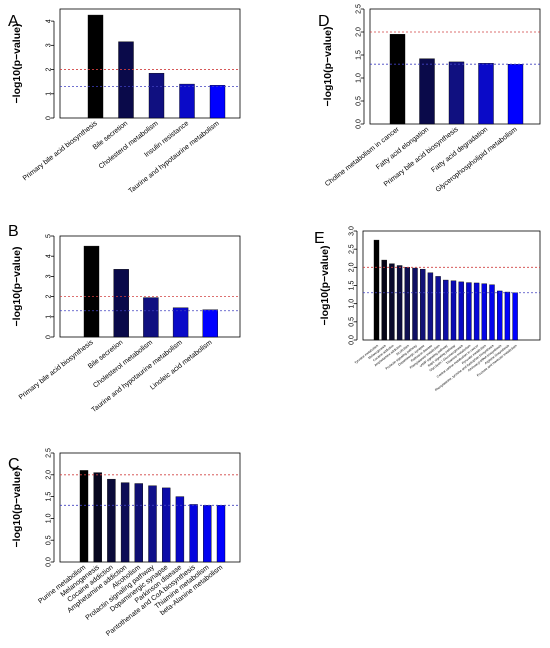 The height and width of the screenshot is (648, 550). What do you see at coordinates (324, 21) in the screenshot?
I see `panel-letter: D` at bounding box center [324, 21].